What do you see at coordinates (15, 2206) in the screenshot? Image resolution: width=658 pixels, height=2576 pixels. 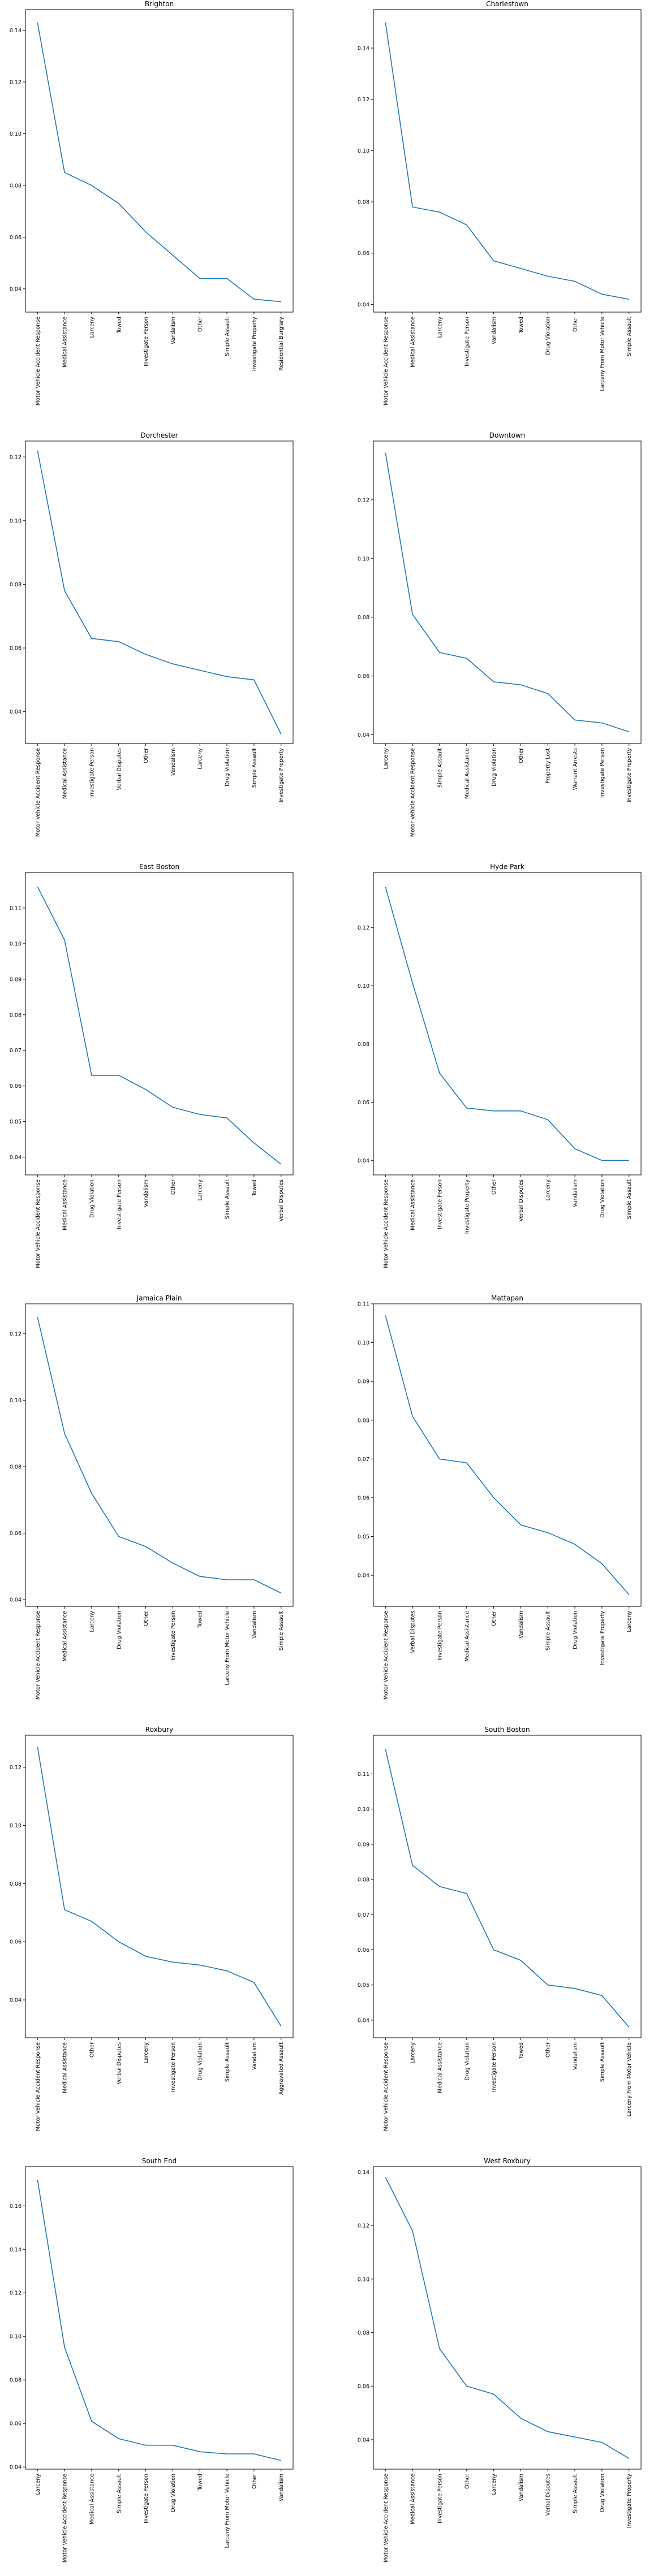 I see `y-tick-label: 0.16` at bounding box center [15, 2206].